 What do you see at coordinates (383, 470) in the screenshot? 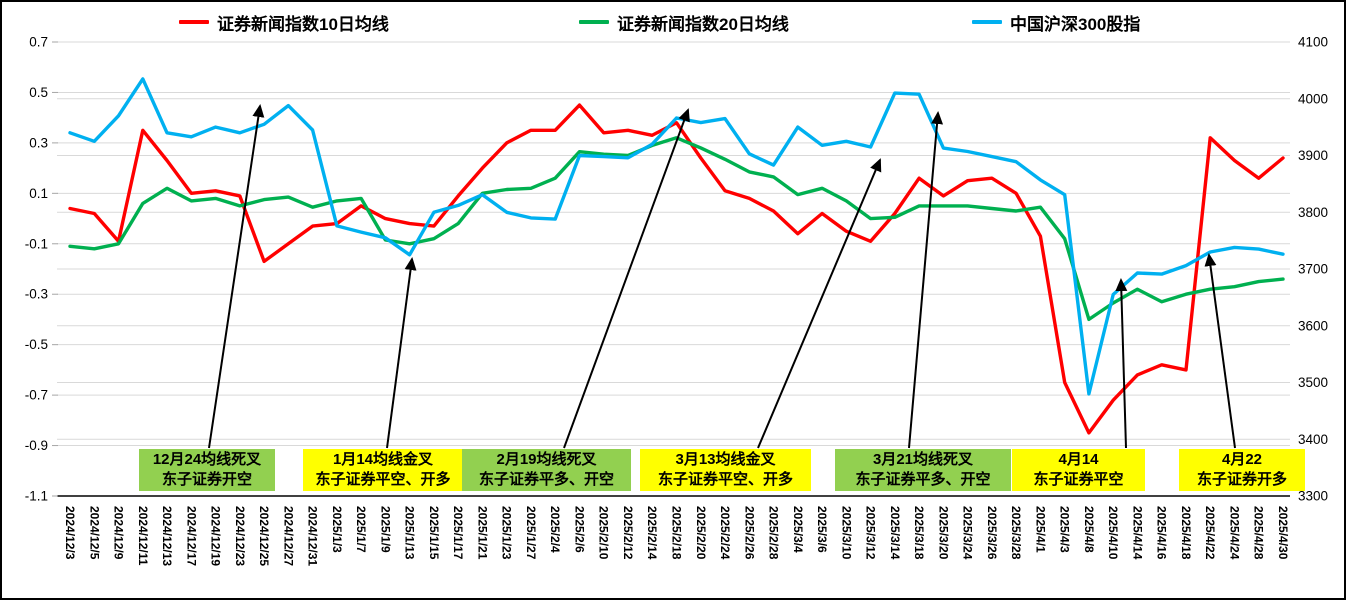
I see `annotation-box: 1月14均线金叉 东子证券平空、开多` at bounding box center [383, 470].